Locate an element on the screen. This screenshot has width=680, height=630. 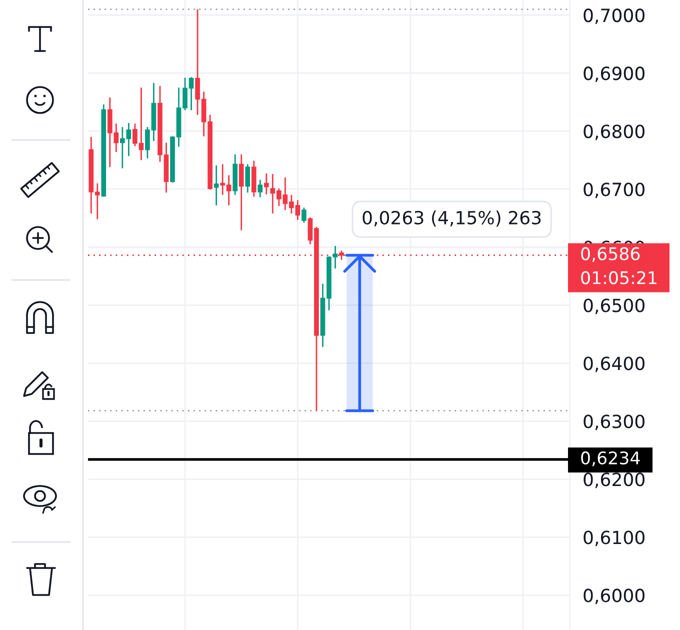
y-tick-label: 0,6400 is located at coordinates (614, 364).